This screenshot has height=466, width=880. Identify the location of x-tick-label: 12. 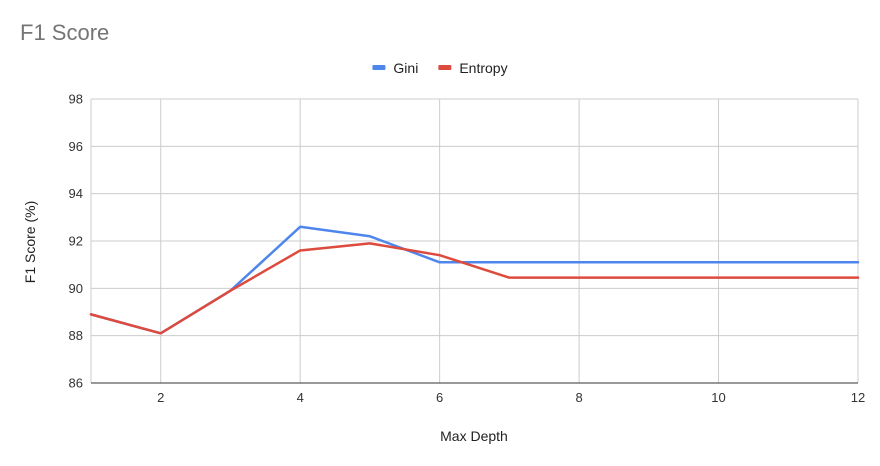
(858, 397).